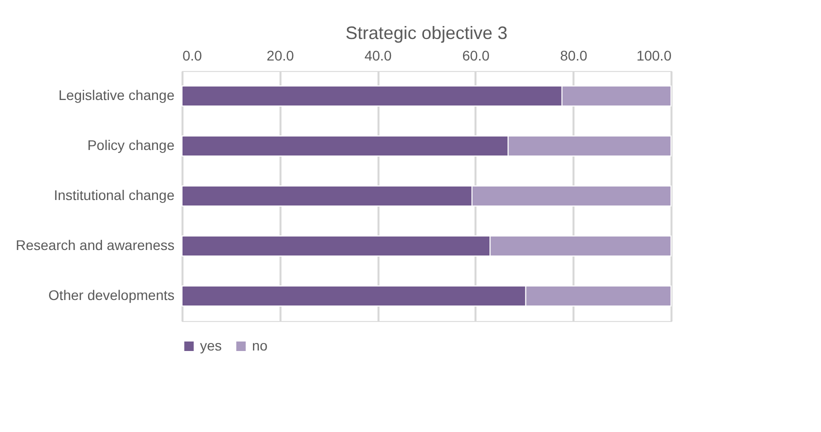 Image resolution: width=821 pixels, height=432 pixels. Describe the element at coordinates (378, 56) in the screenshot. I see `x-tick-label: 40.0` at that location.